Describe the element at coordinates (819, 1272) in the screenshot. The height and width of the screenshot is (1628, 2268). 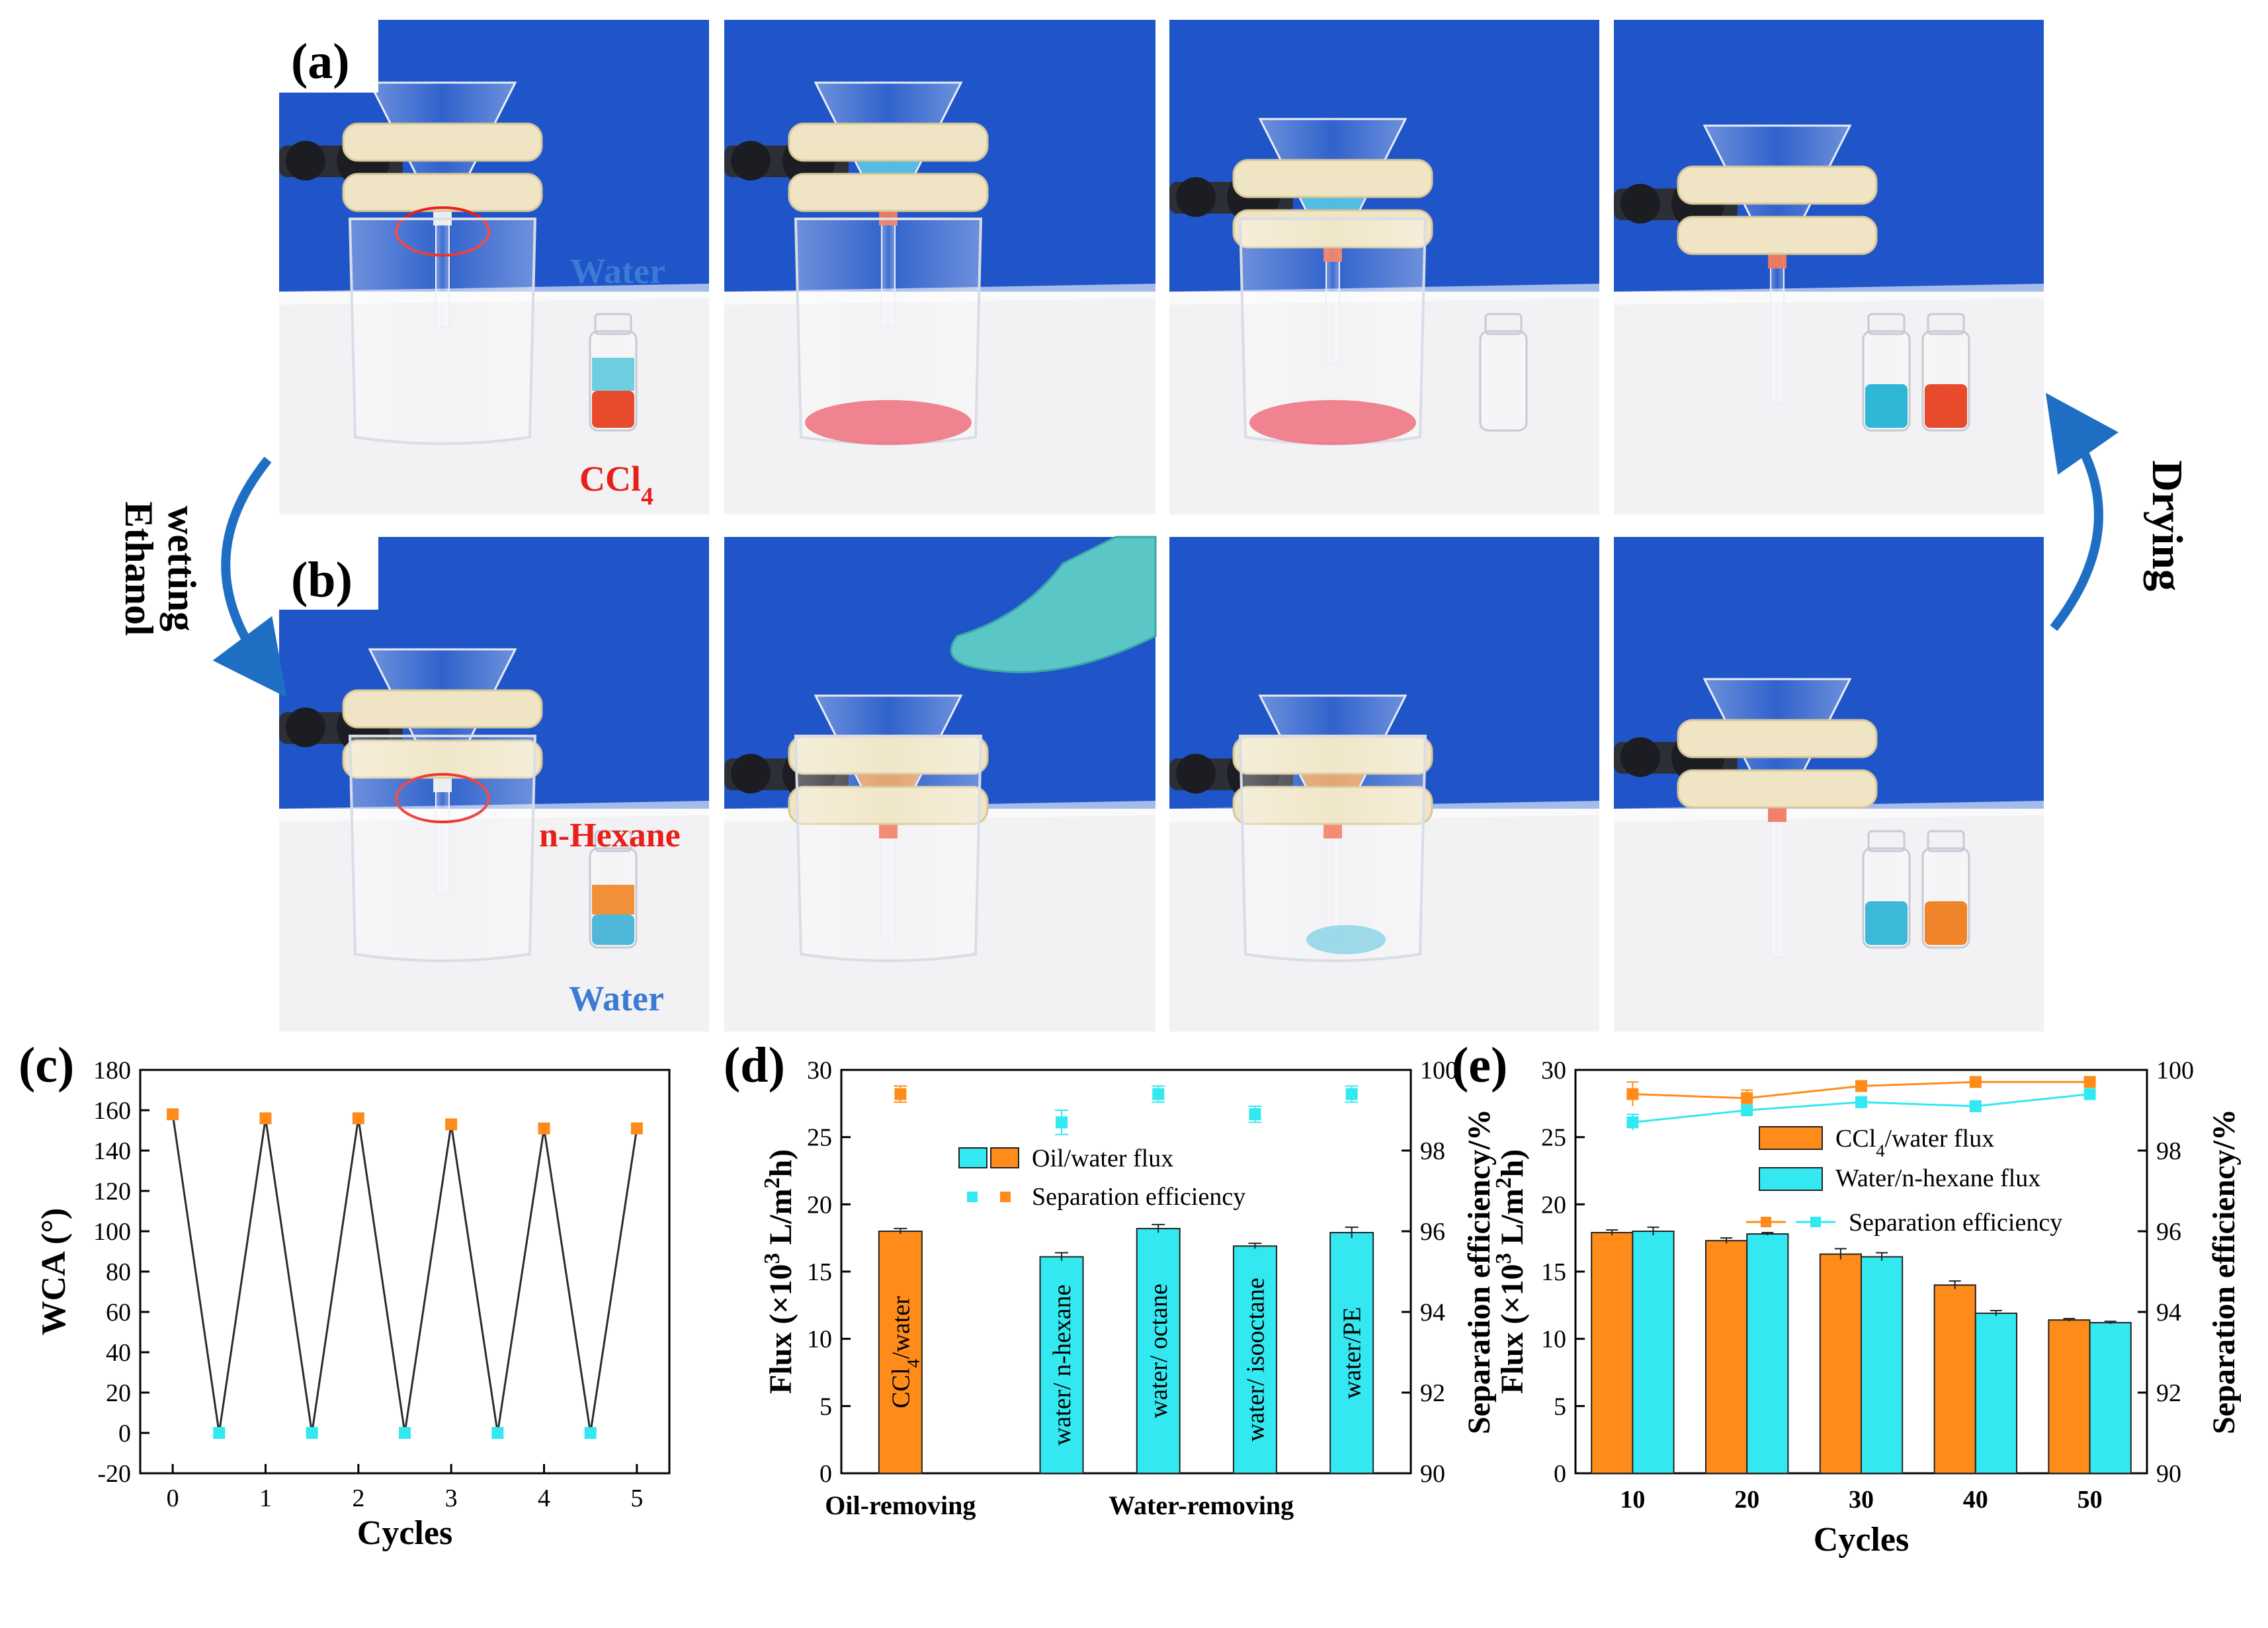
I see `y-tick-label: 15` at that location.